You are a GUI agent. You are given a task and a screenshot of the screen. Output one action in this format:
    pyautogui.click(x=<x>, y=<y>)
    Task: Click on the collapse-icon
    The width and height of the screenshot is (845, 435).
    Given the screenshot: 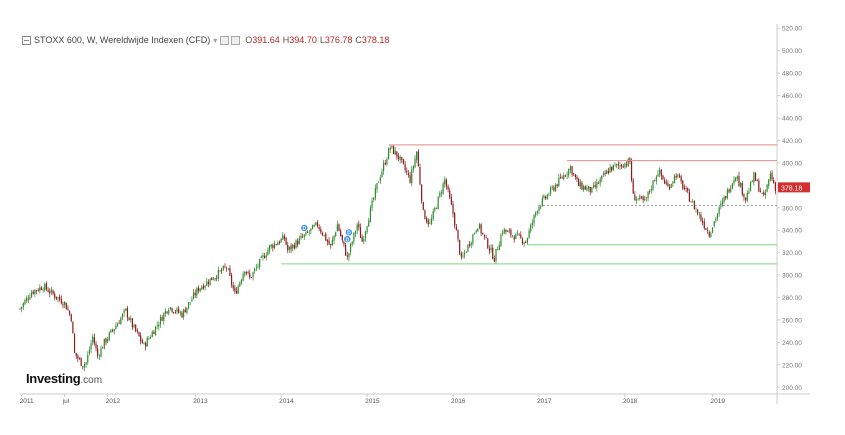 What is the action you would take?
    pyautogui.click(x=26, y=40)
    